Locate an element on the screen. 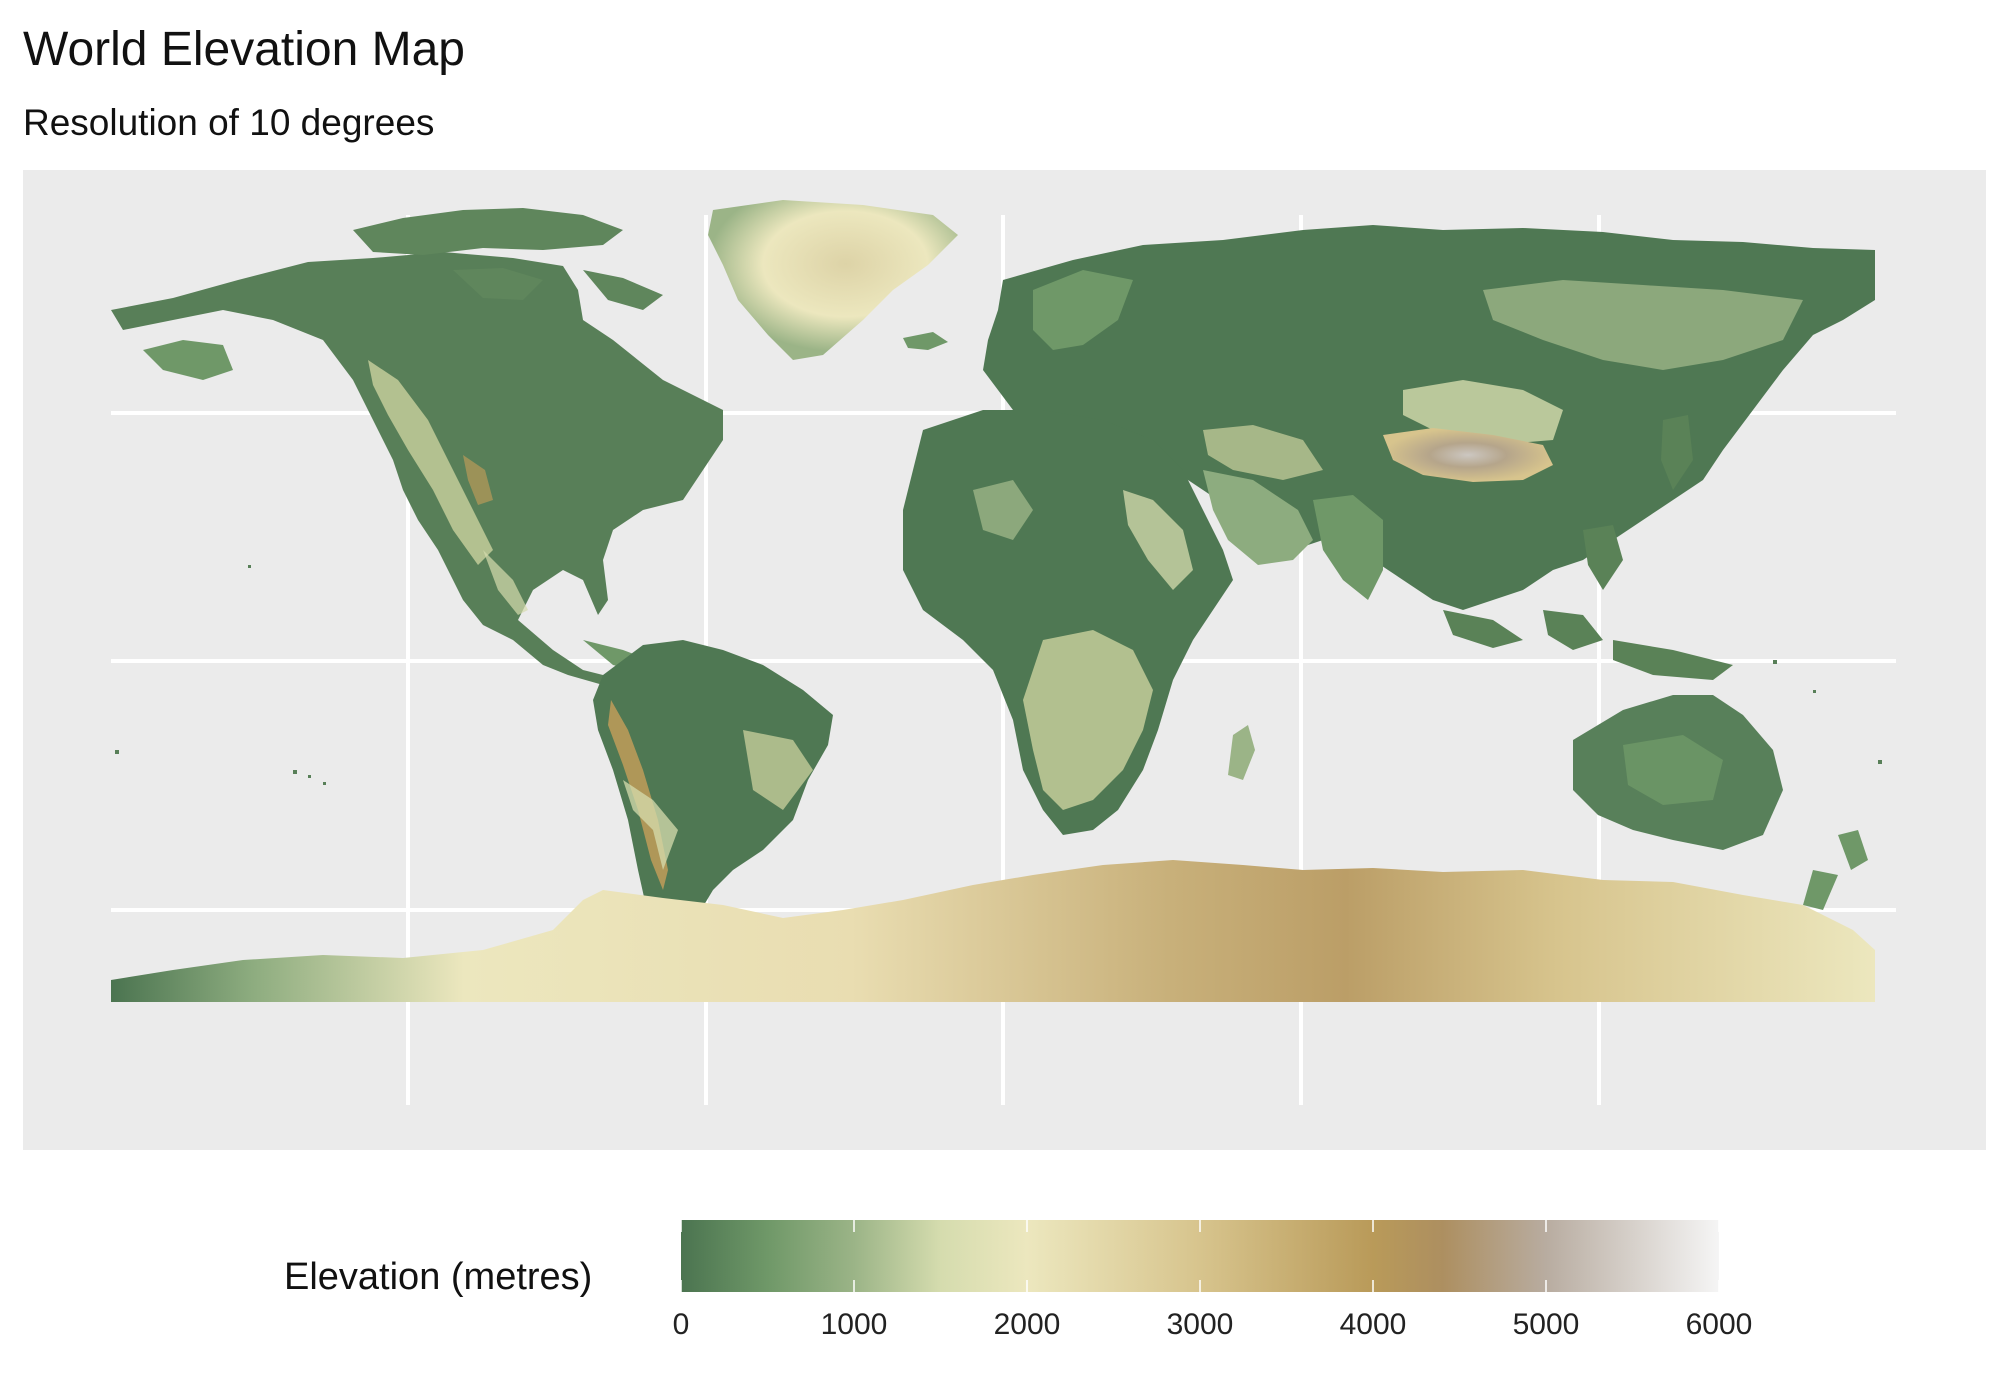  landmass-arabia is located at coordinates (1258, 517).